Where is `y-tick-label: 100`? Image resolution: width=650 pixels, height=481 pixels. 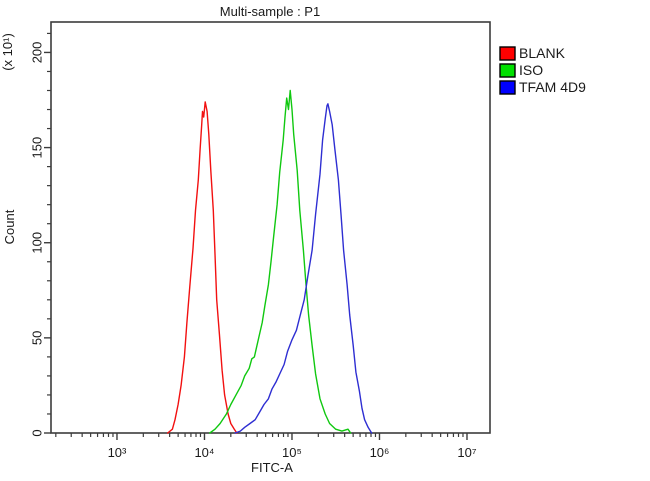 y-tick-label: 100 is located at coordinates (37, 243).